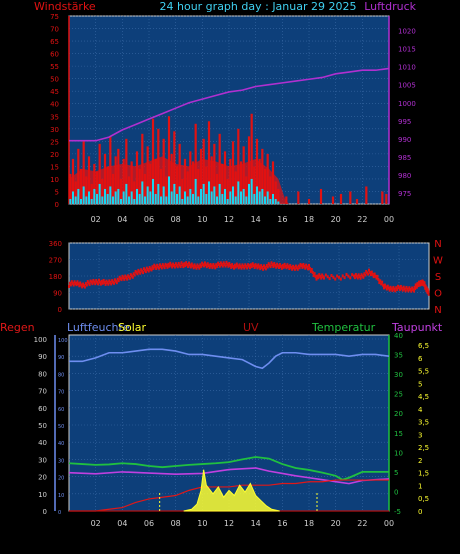 The height and width of the screenshot is (554, 460). Describe the element at coordinates (54, 67) in the screenshot. I see `wind-y-tick: 55` at that location.